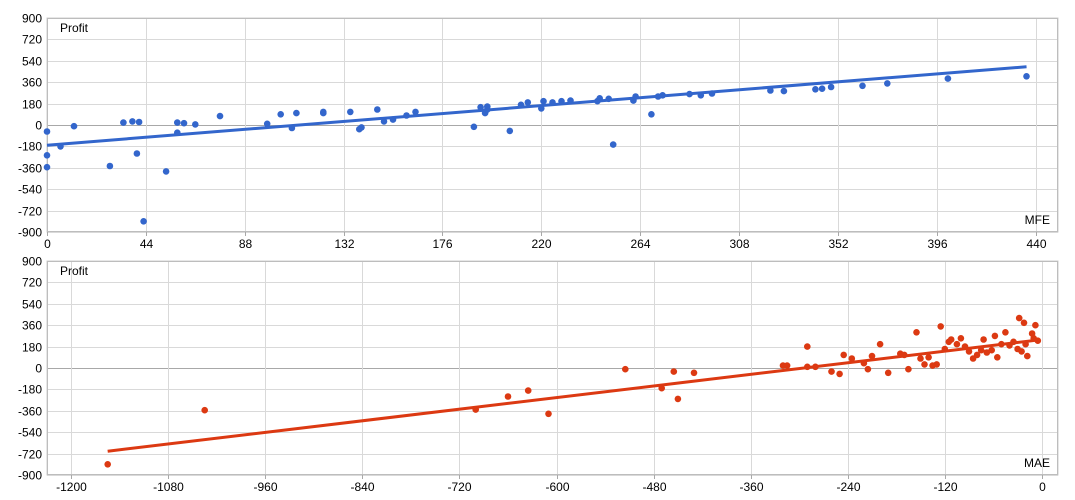  What do you see at coordinates (838, 244) in the screenshot?
I see `x-tick-label: 352` at bounding box center [838, 244].